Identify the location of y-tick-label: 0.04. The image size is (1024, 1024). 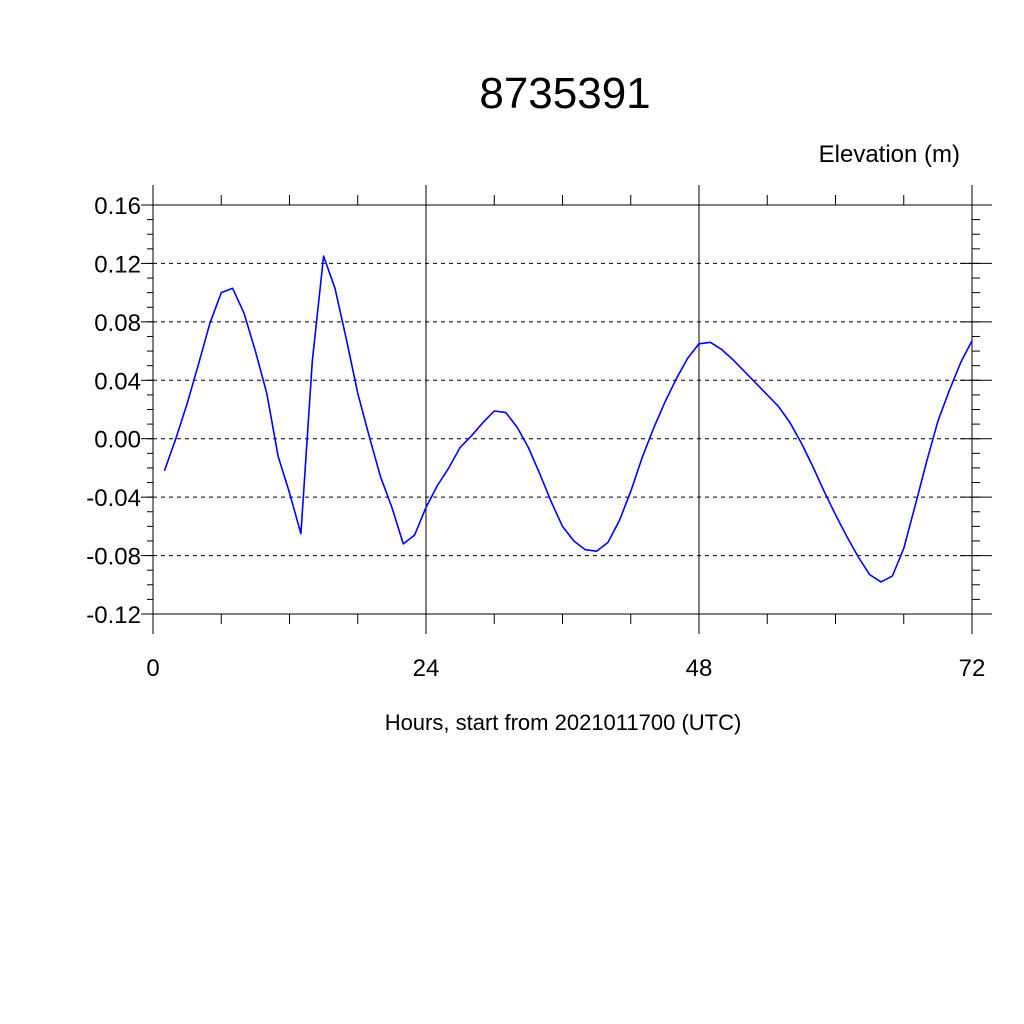
(117, 381).